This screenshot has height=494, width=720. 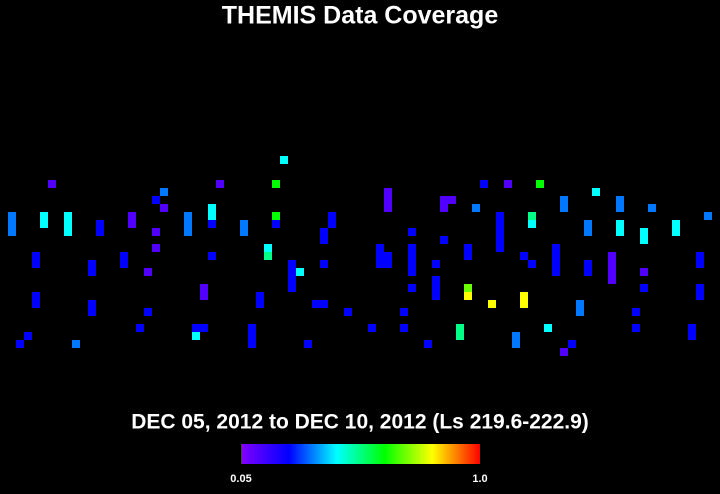 What do you see at coordinates (360, 454) in the screenshot?
I see `colorbar` at bounding box center [360, 454].